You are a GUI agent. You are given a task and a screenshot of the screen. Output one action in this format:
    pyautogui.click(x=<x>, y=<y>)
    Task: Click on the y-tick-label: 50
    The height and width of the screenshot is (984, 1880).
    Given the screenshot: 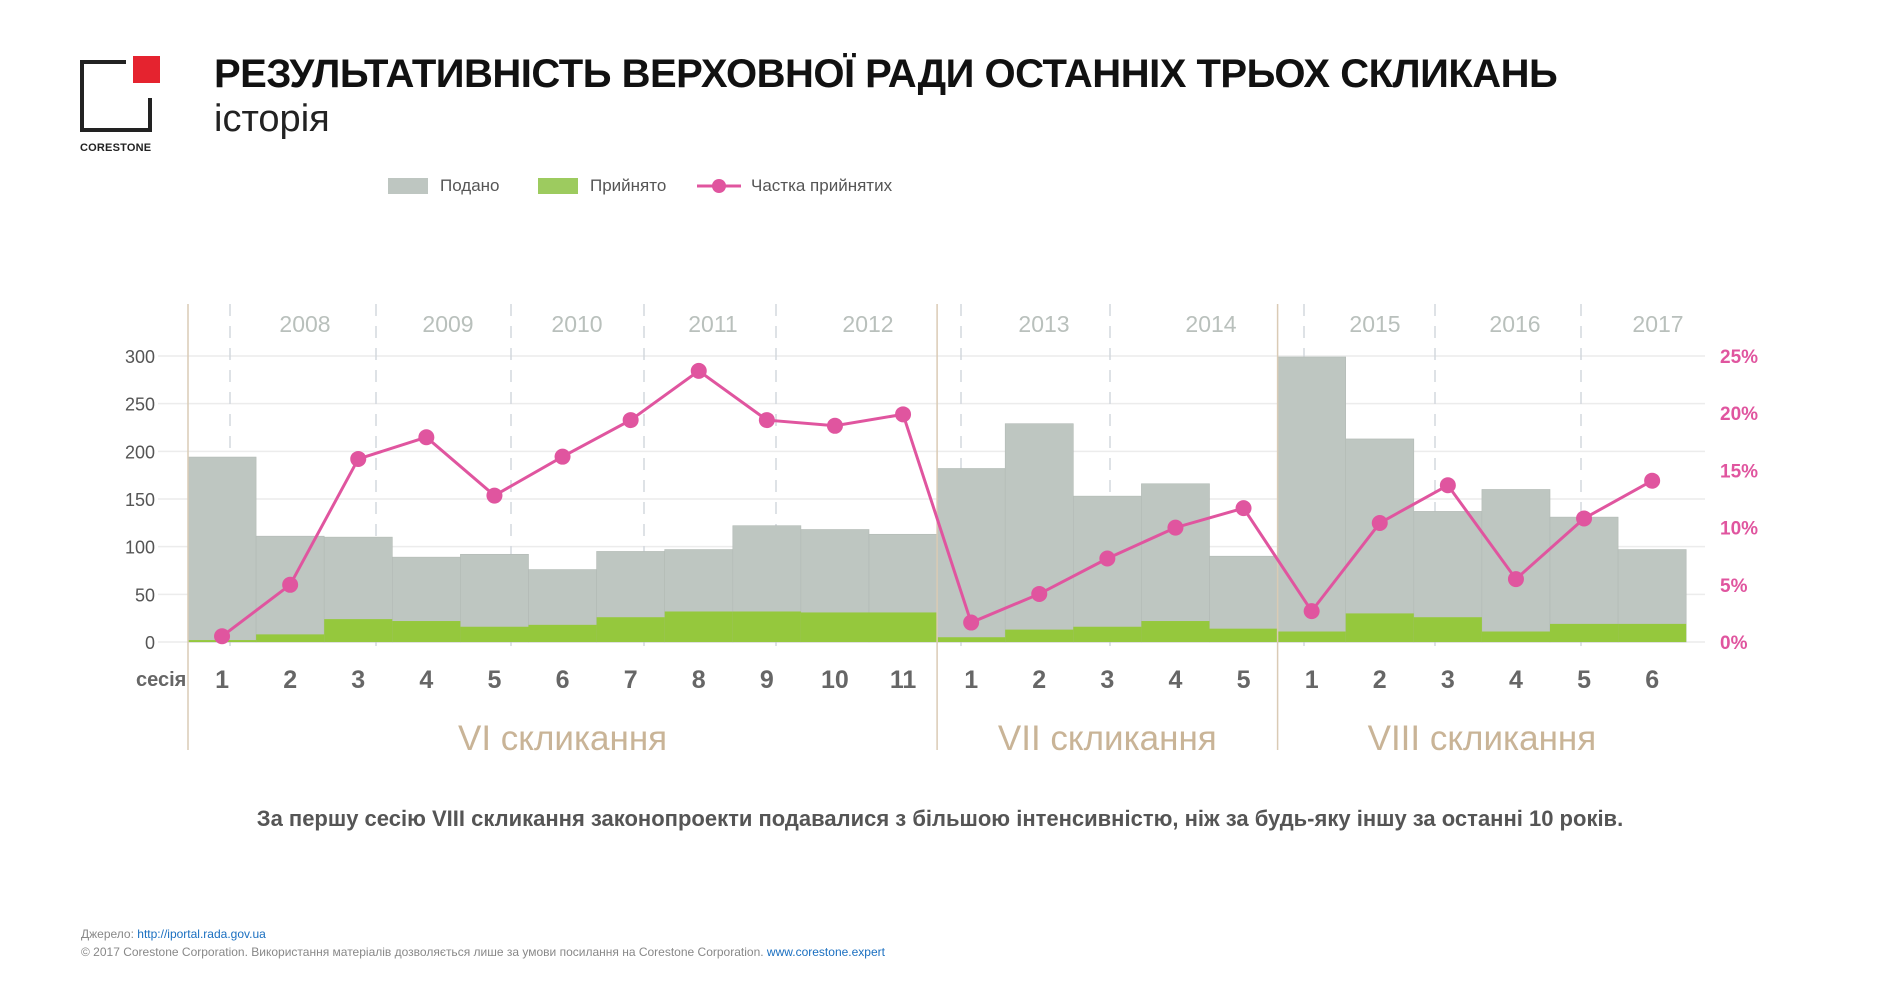 What is the action you would take?
    pyautogui.click(x=145, y=595)
    